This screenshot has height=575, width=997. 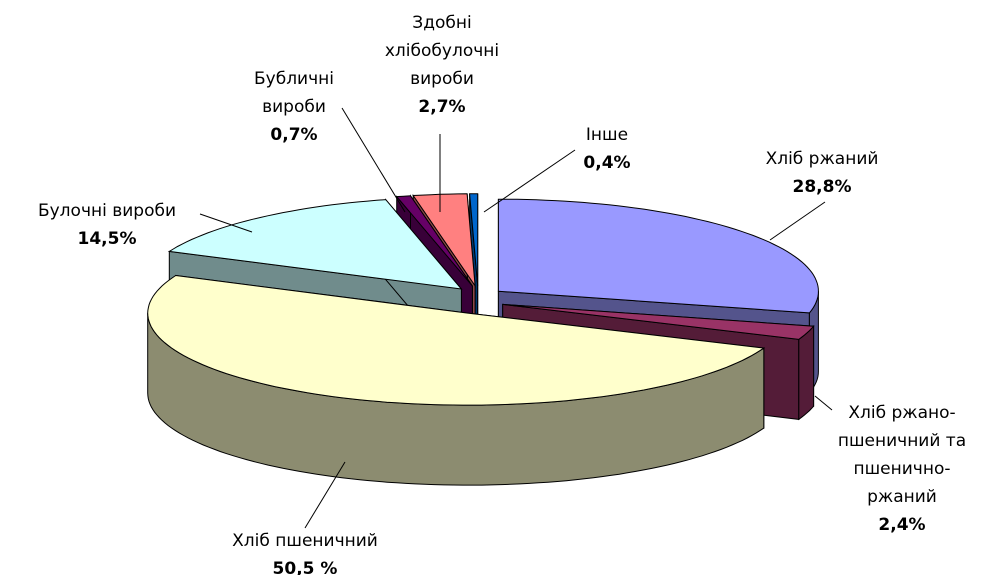 I want to click on value-label: 28,8%, so click(x=822, y=187).